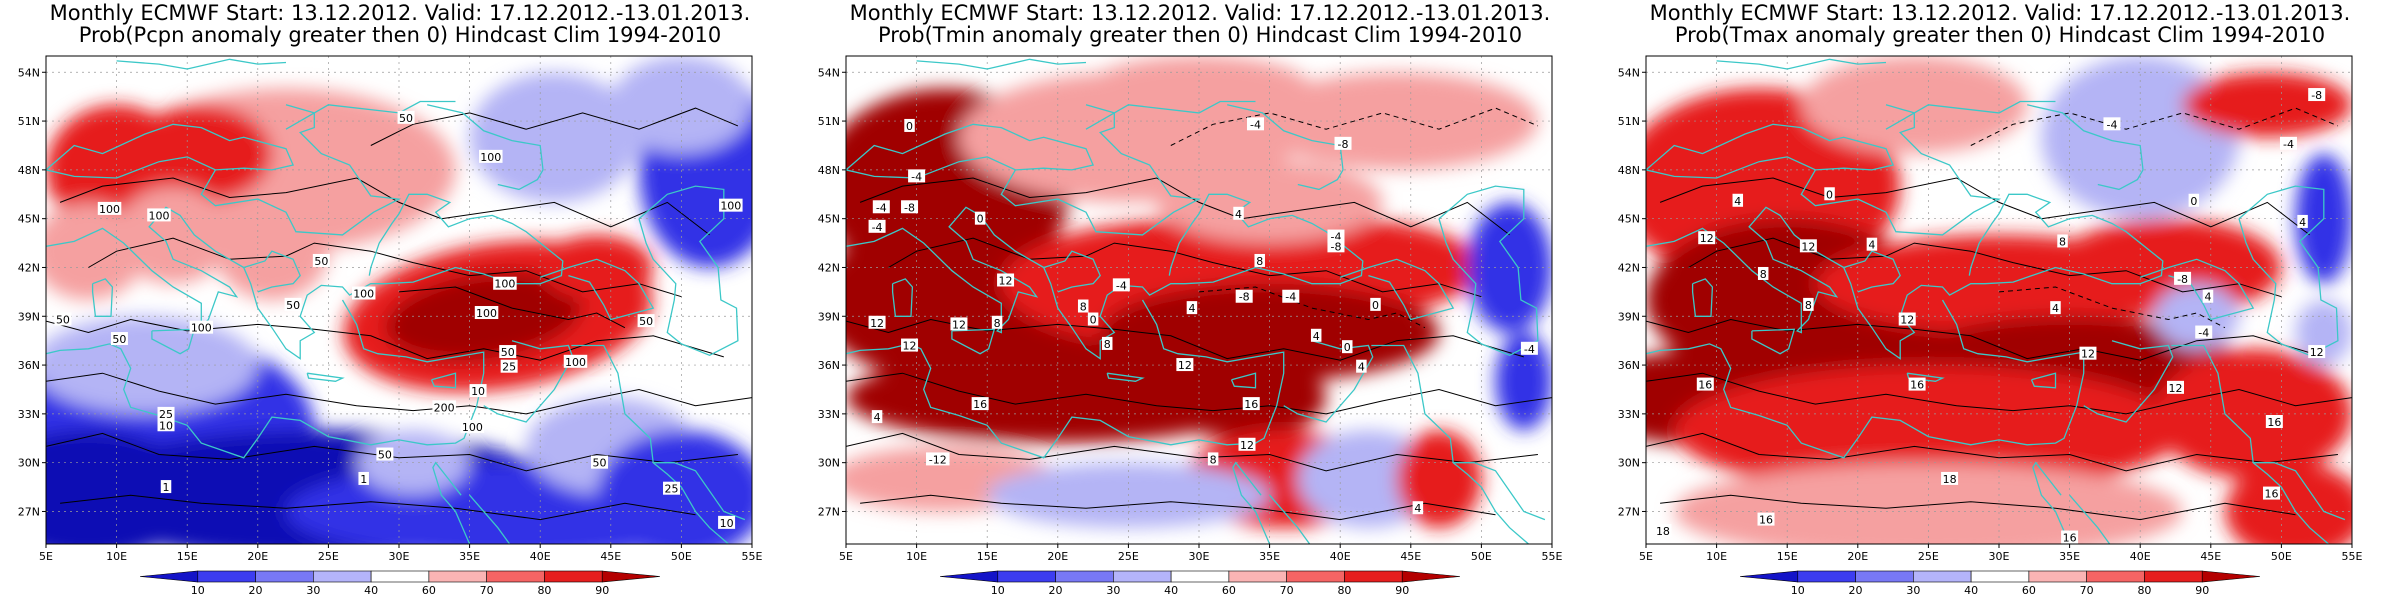 This screenshot has height=600, width=2400. I want to click on lat-tick-label: 48N, so click(29, 170).